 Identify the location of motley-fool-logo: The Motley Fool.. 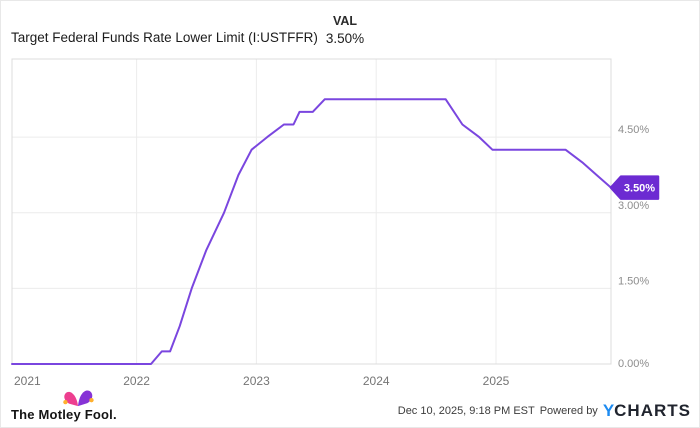
(91, 405).